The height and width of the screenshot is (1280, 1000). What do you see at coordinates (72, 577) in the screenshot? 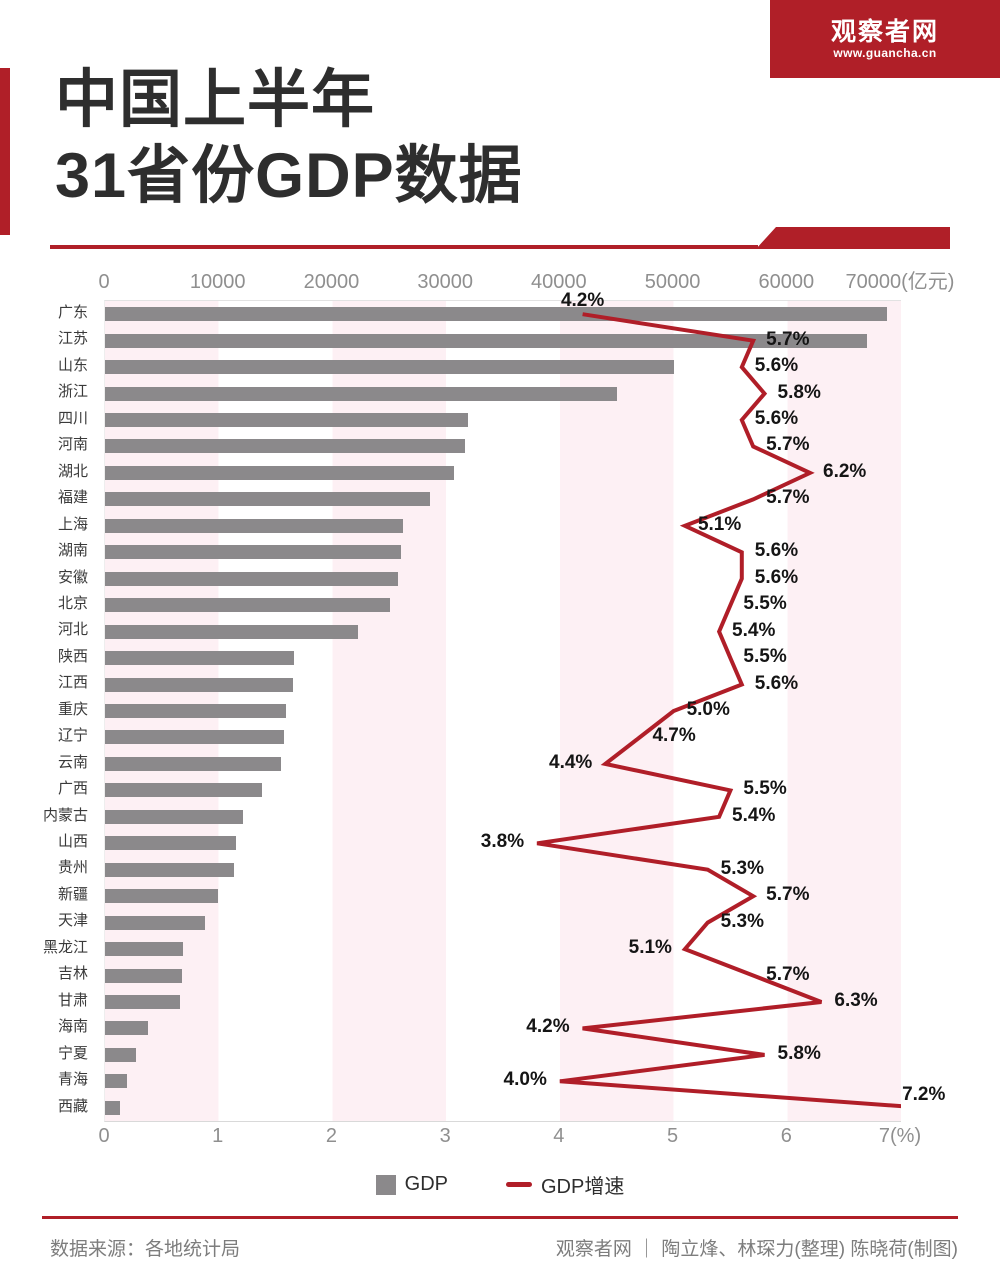
I see `province-label: 安徽` at bounding box center [72, 577].